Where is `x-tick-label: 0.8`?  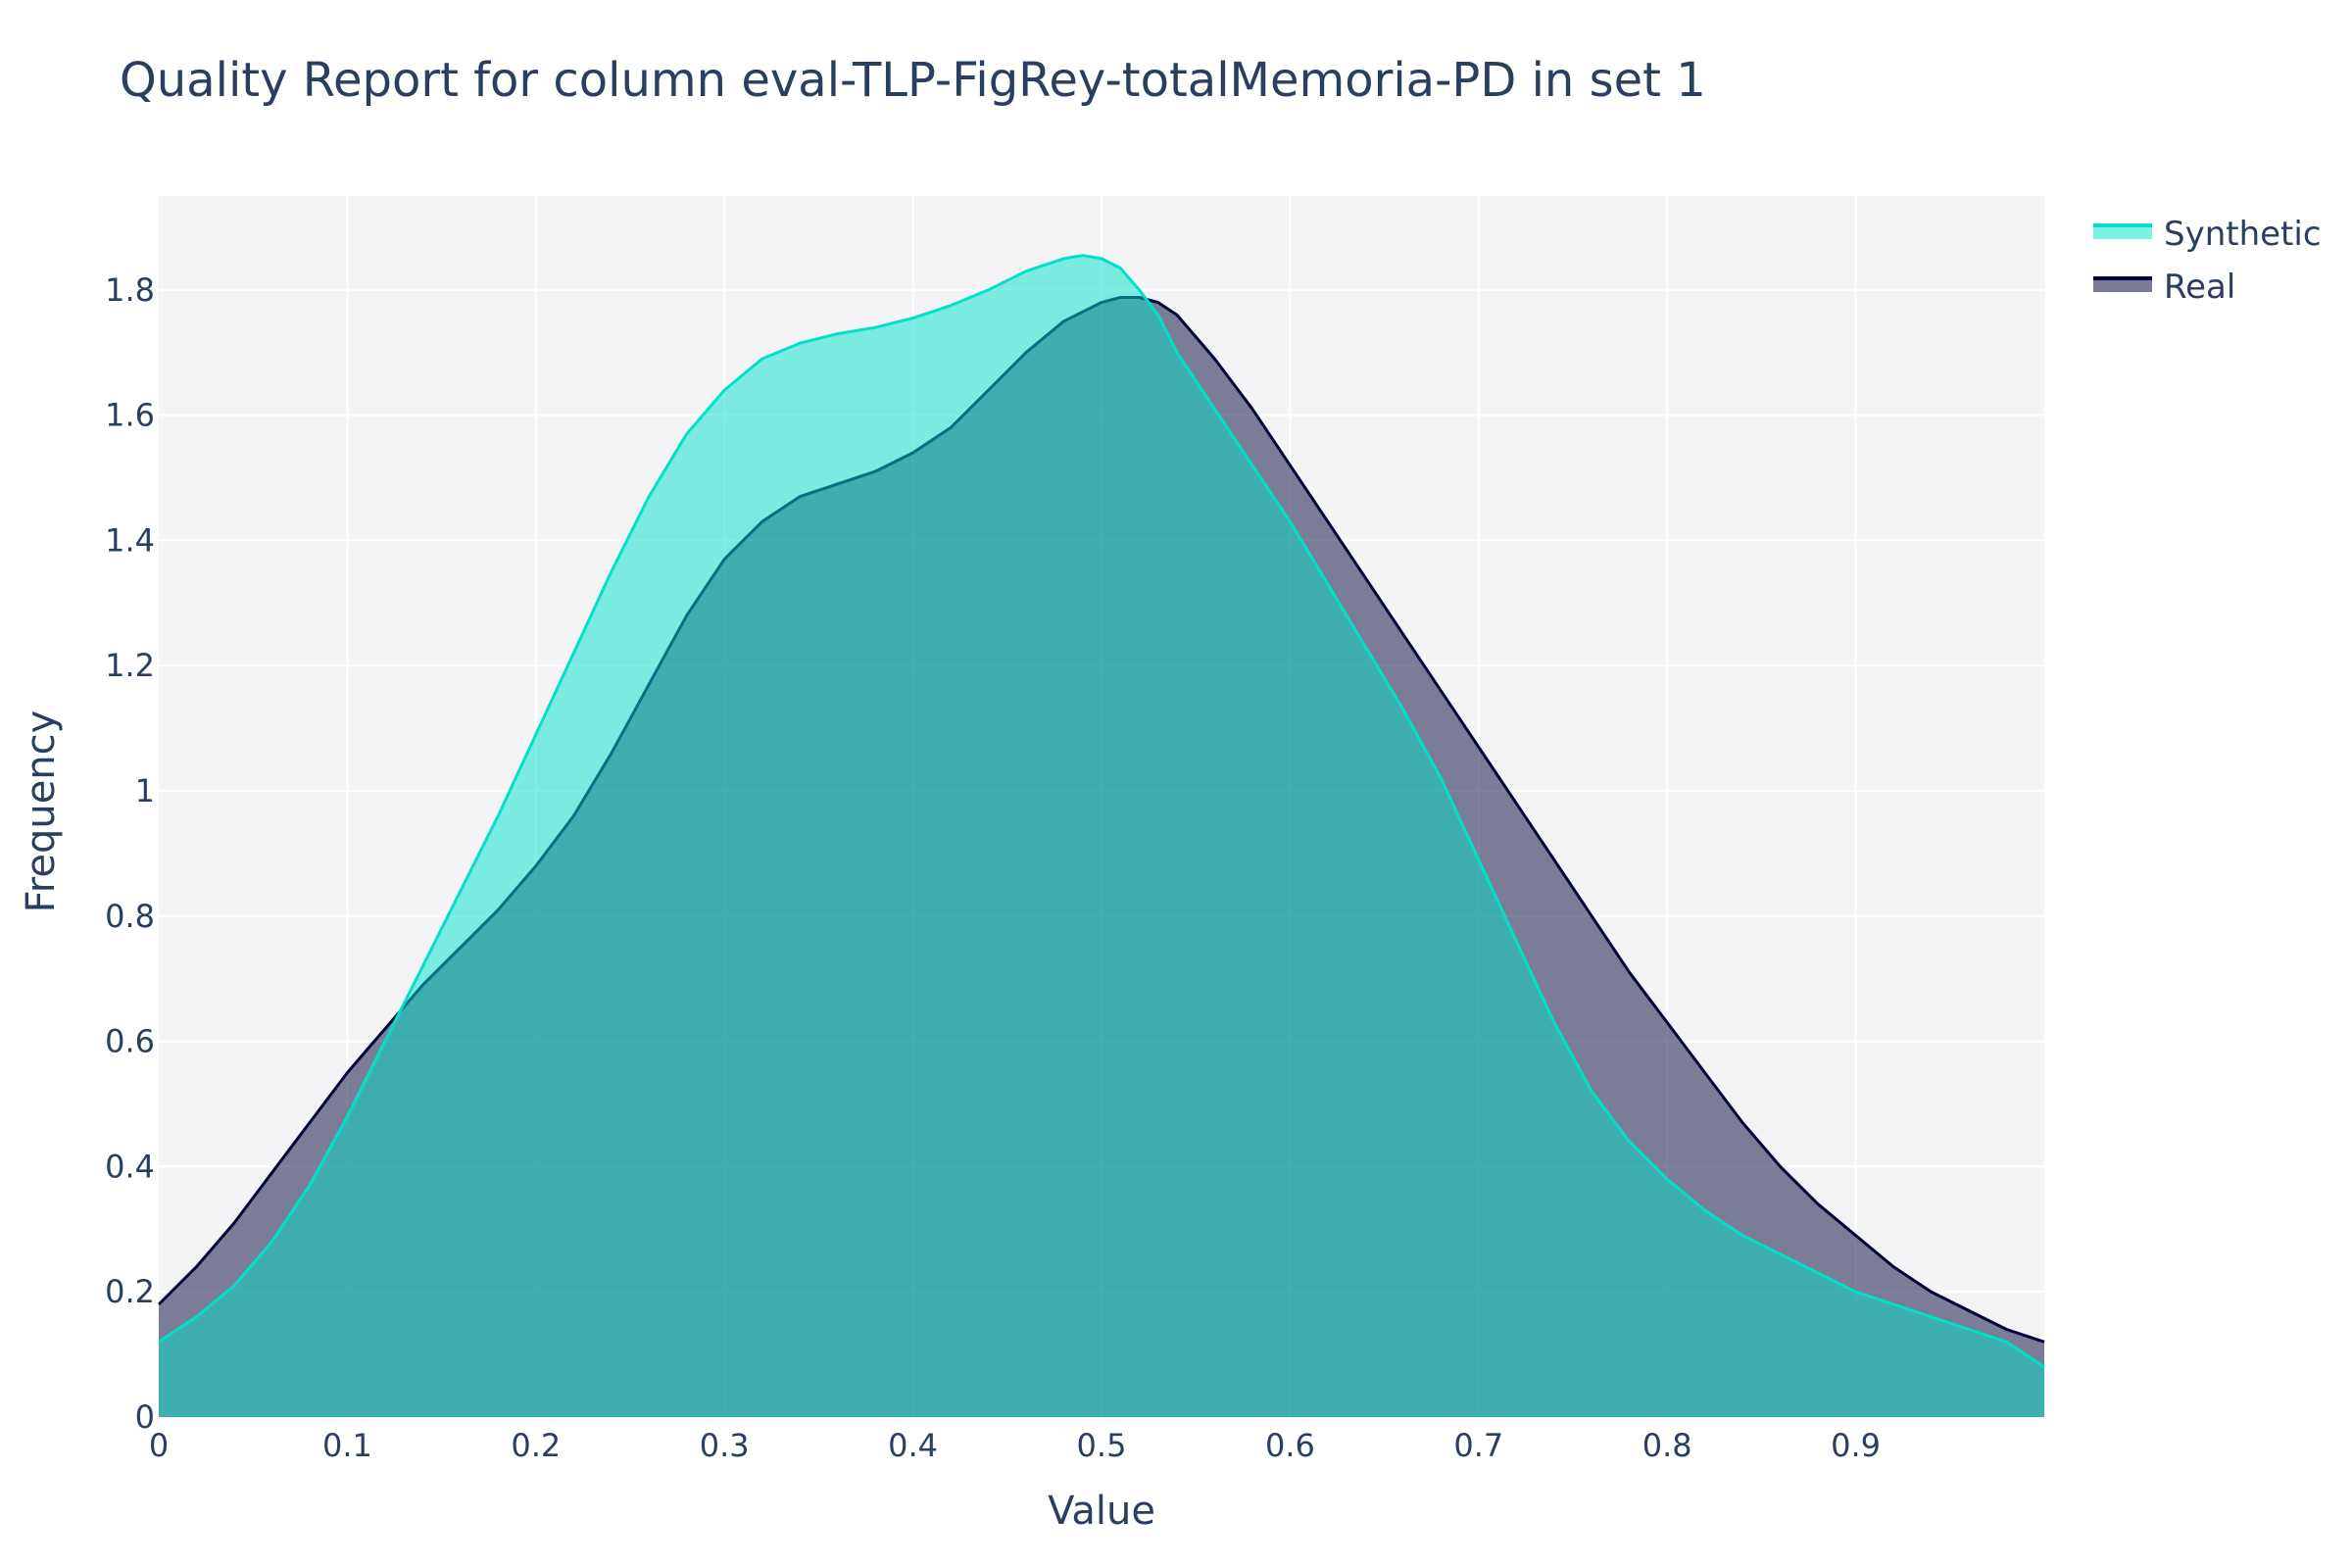
x-tick-label: 0.8 is located at coordinates (1667, 1445).